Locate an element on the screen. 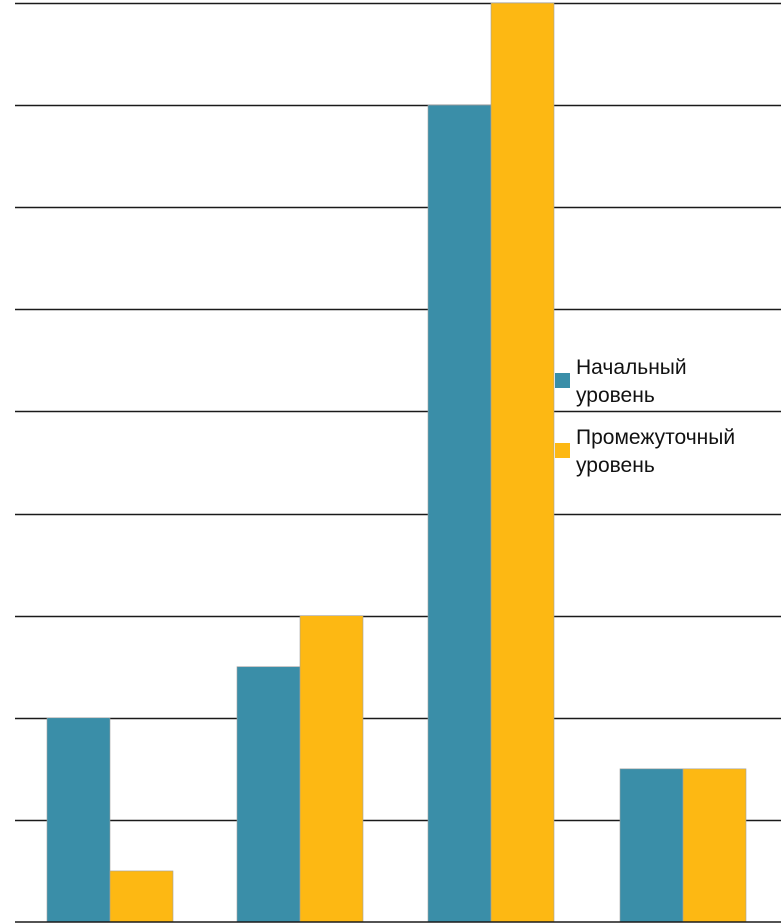  legend-label-series-1-line-2: уровень is located at coordinates (615, 395).